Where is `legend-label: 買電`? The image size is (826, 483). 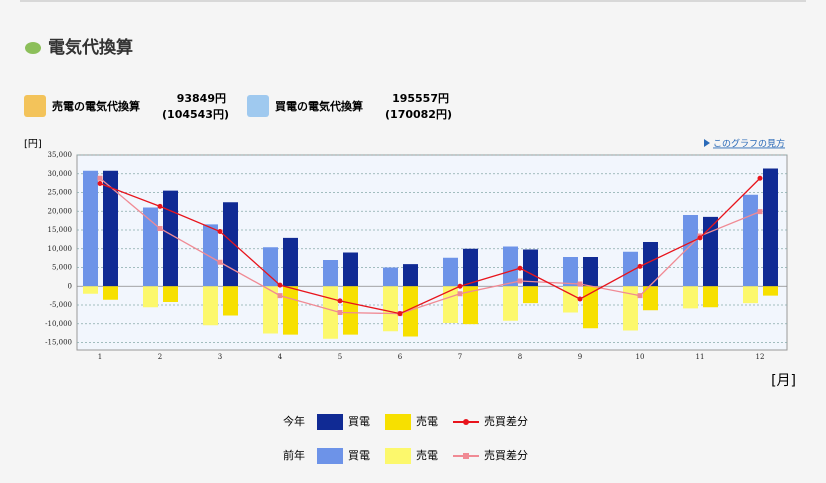
legend-label: 買電 is located at coordinates (359, 421).